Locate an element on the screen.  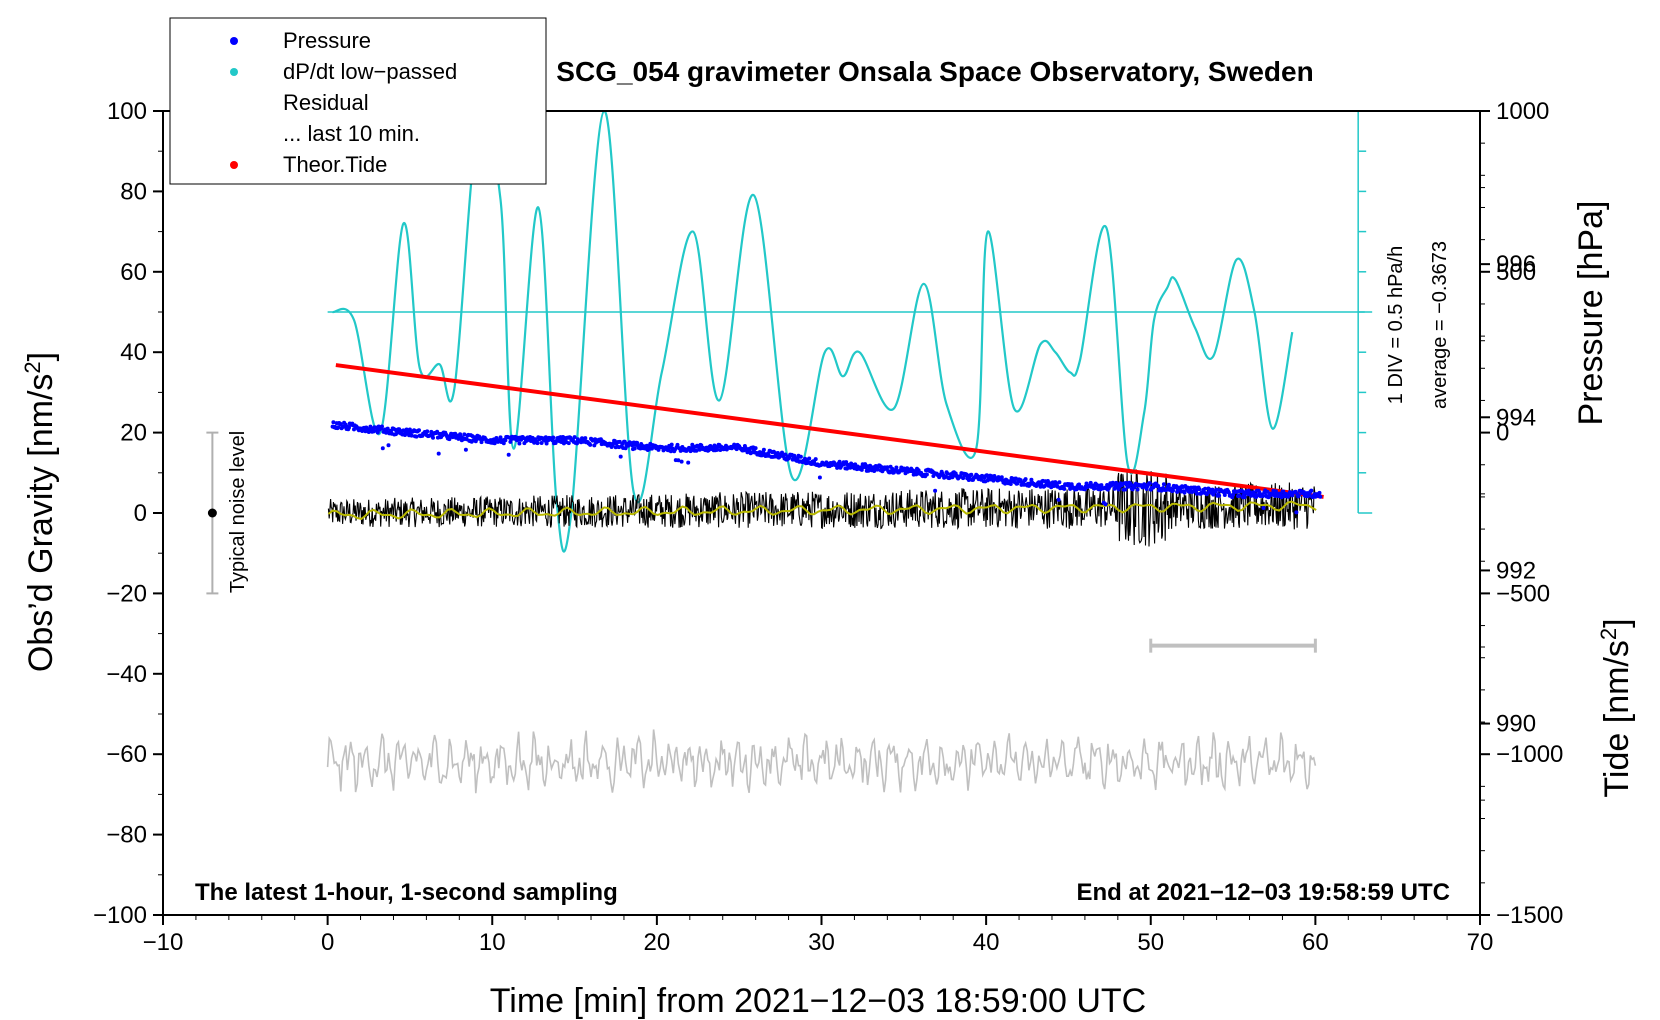
gravity-label-main: Obs’d Gravity [nm/s is located at coordinates (41, 523).